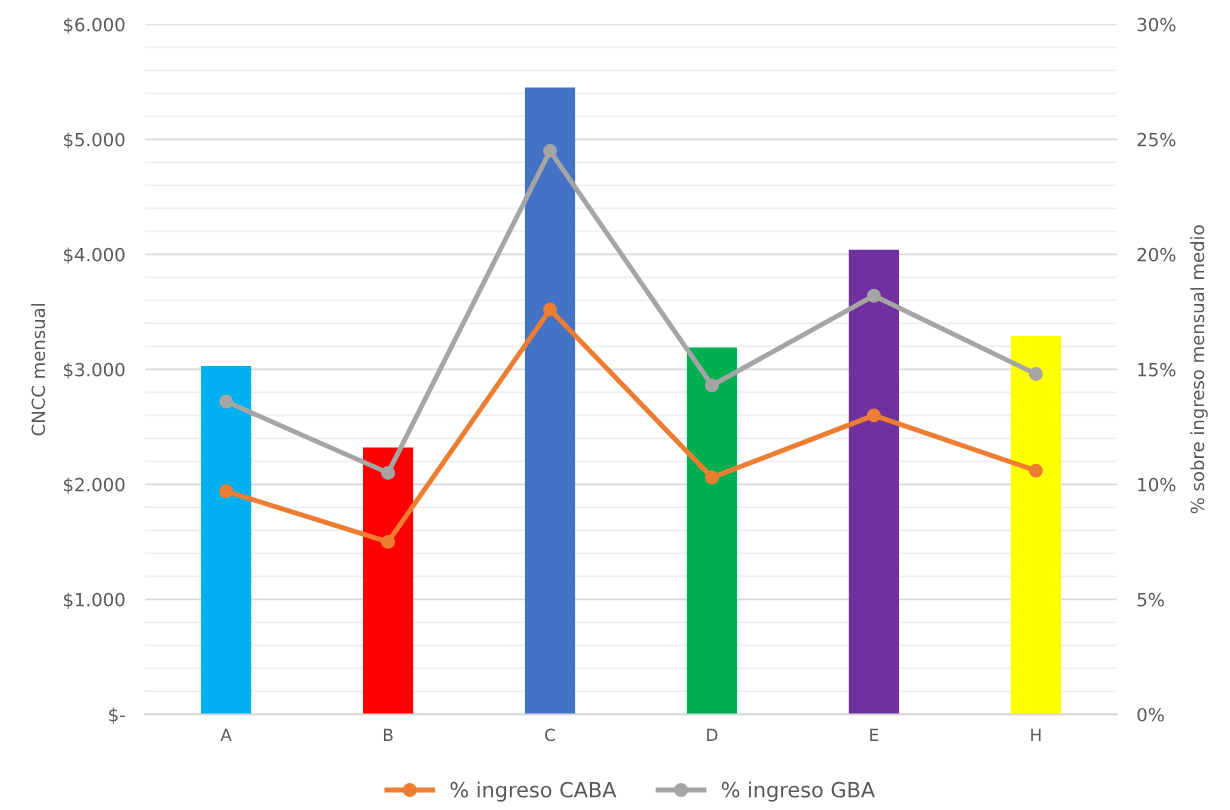 The image size is (1230, 810). Describe the element at coordinates (550, 735) in the screenshot. I see `x-tick-label: C` at that location.